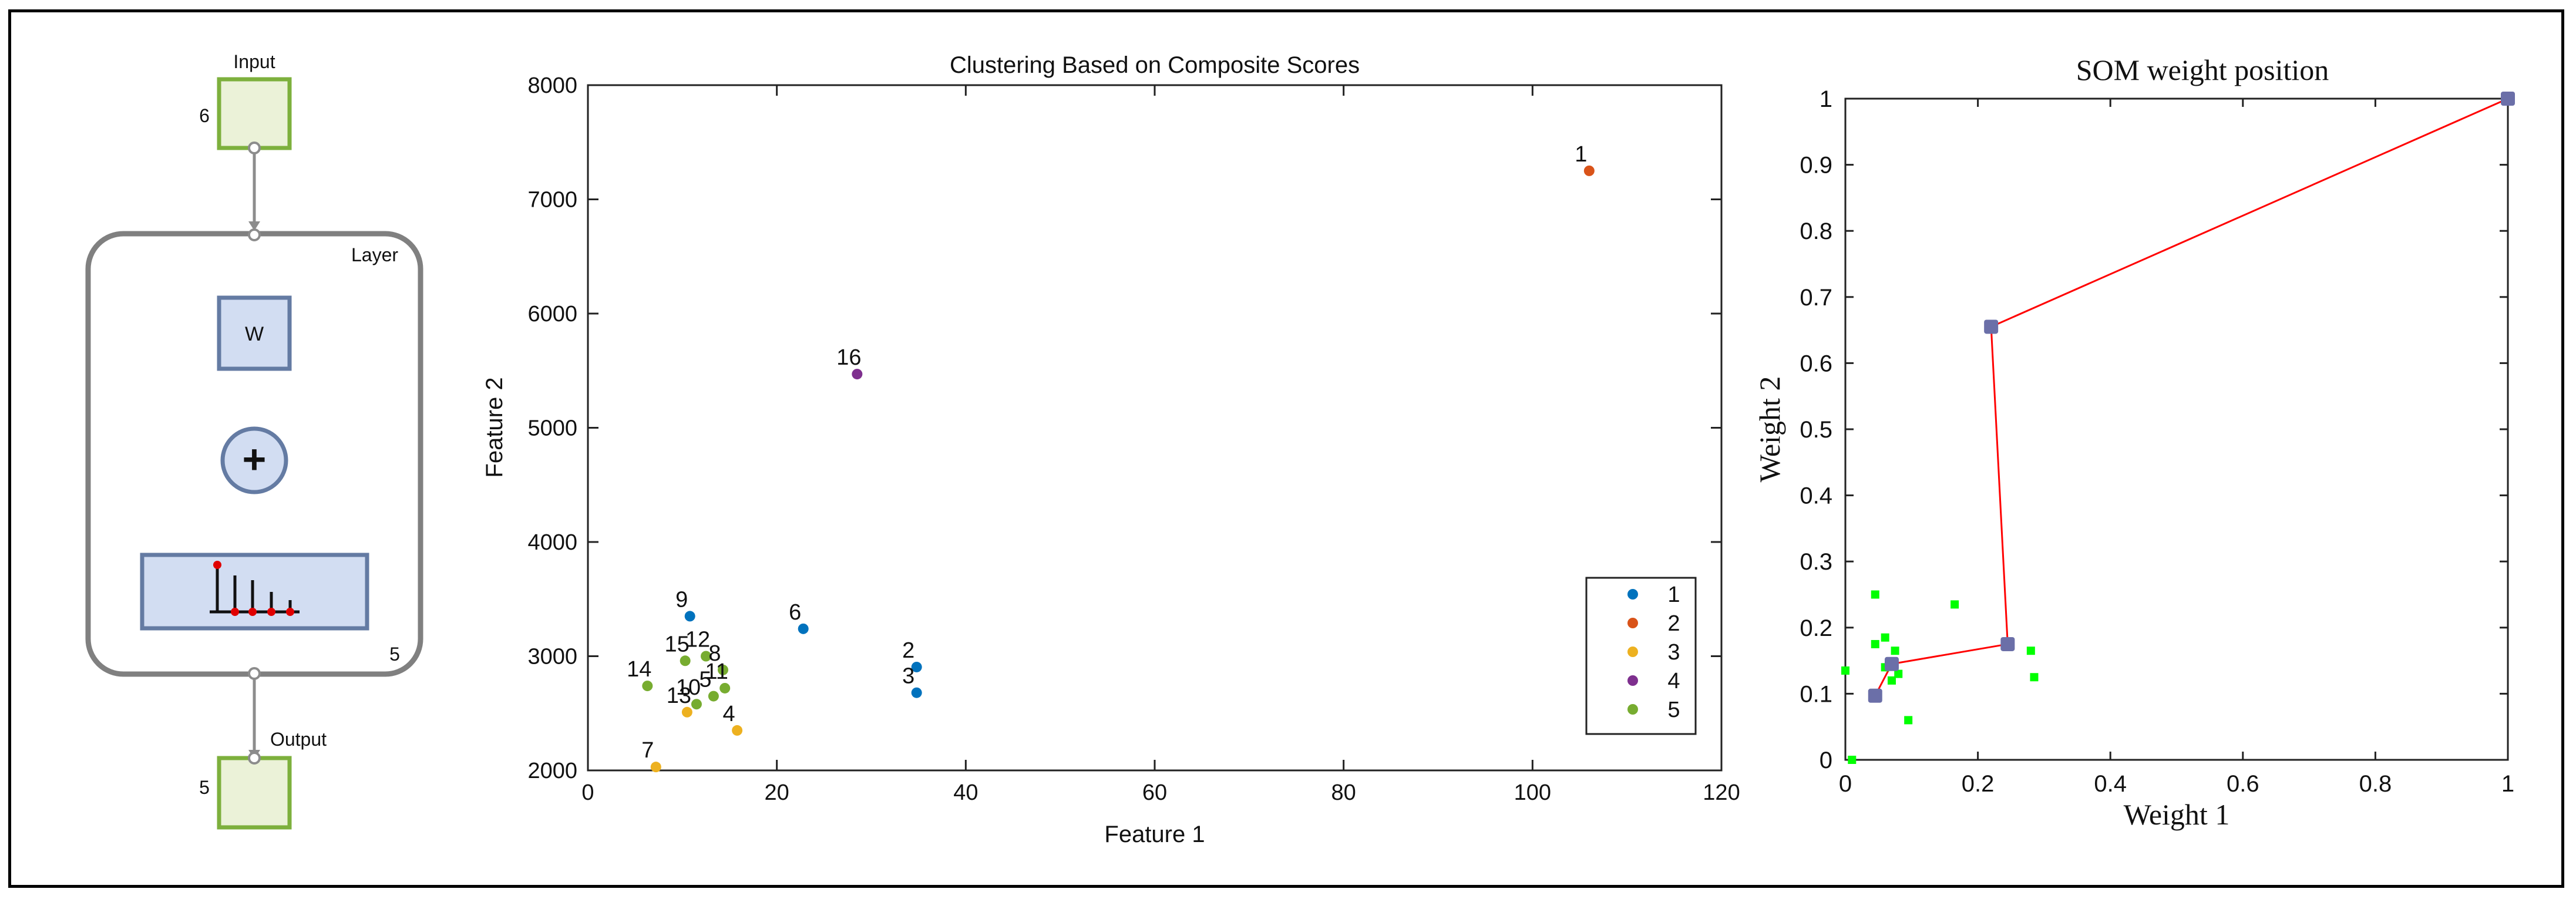  I want to click on cluster-point-label: 16, so click(849, 357).